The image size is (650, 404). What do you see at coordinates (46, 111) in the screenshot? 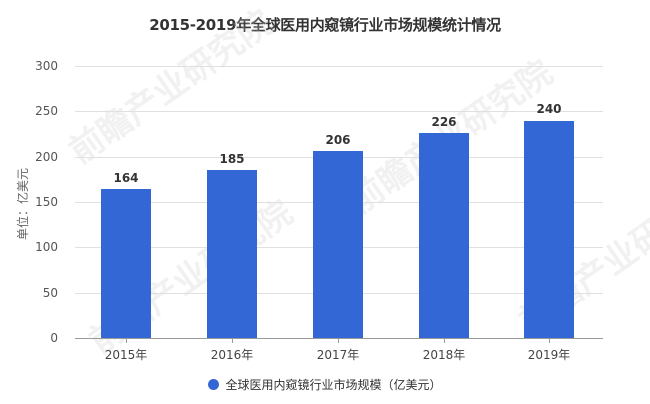
I see `y-tick-label: 250` at bounding box center [46, 111].